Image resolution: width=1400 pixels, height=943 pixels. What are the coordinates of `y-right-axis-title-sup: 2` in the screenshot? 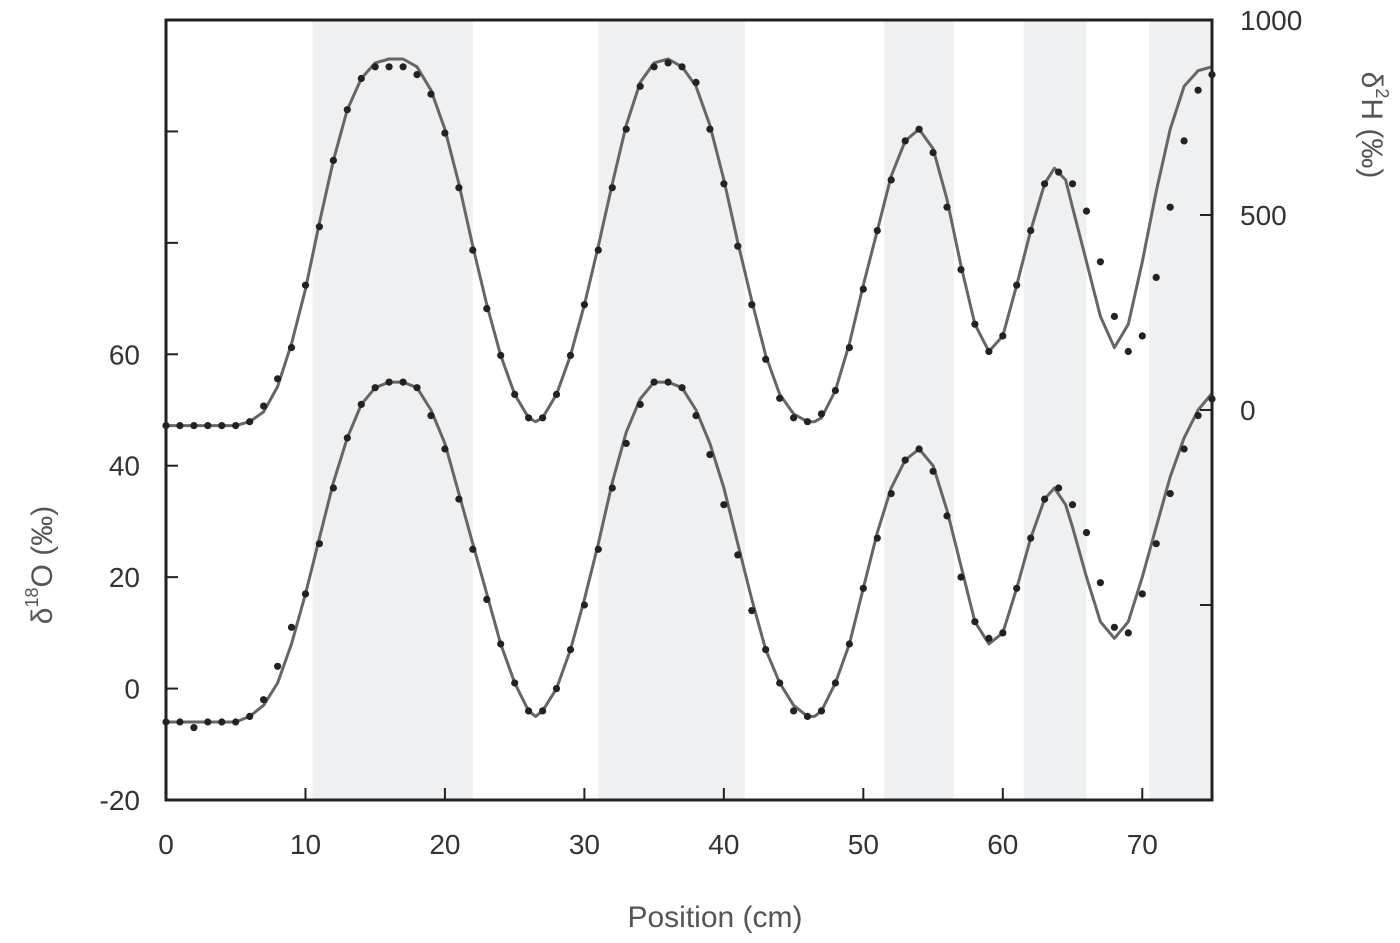 It's located at (1382, 93).